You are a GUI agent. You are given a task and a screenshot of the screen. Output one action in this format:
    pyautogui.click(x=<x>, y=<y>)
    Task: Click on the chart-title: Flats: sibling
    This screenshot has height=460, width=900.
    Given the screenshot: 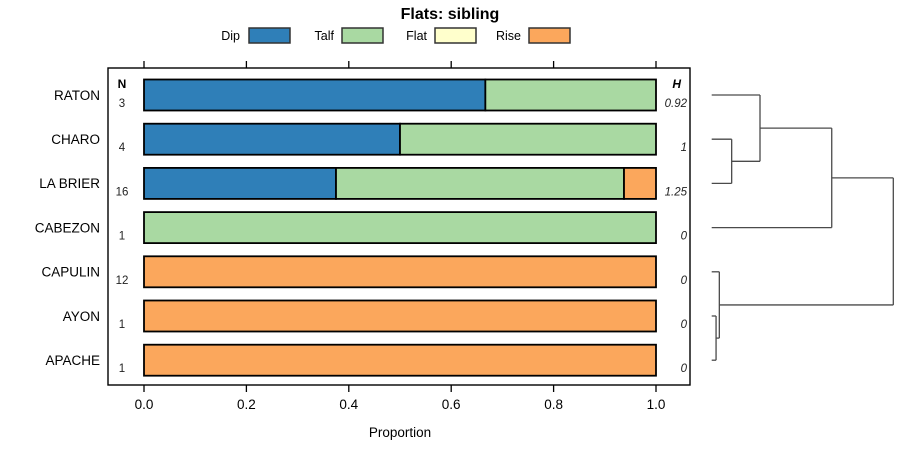 What is the action you would take?
    pyautogui.click(x=450, y=14)
    